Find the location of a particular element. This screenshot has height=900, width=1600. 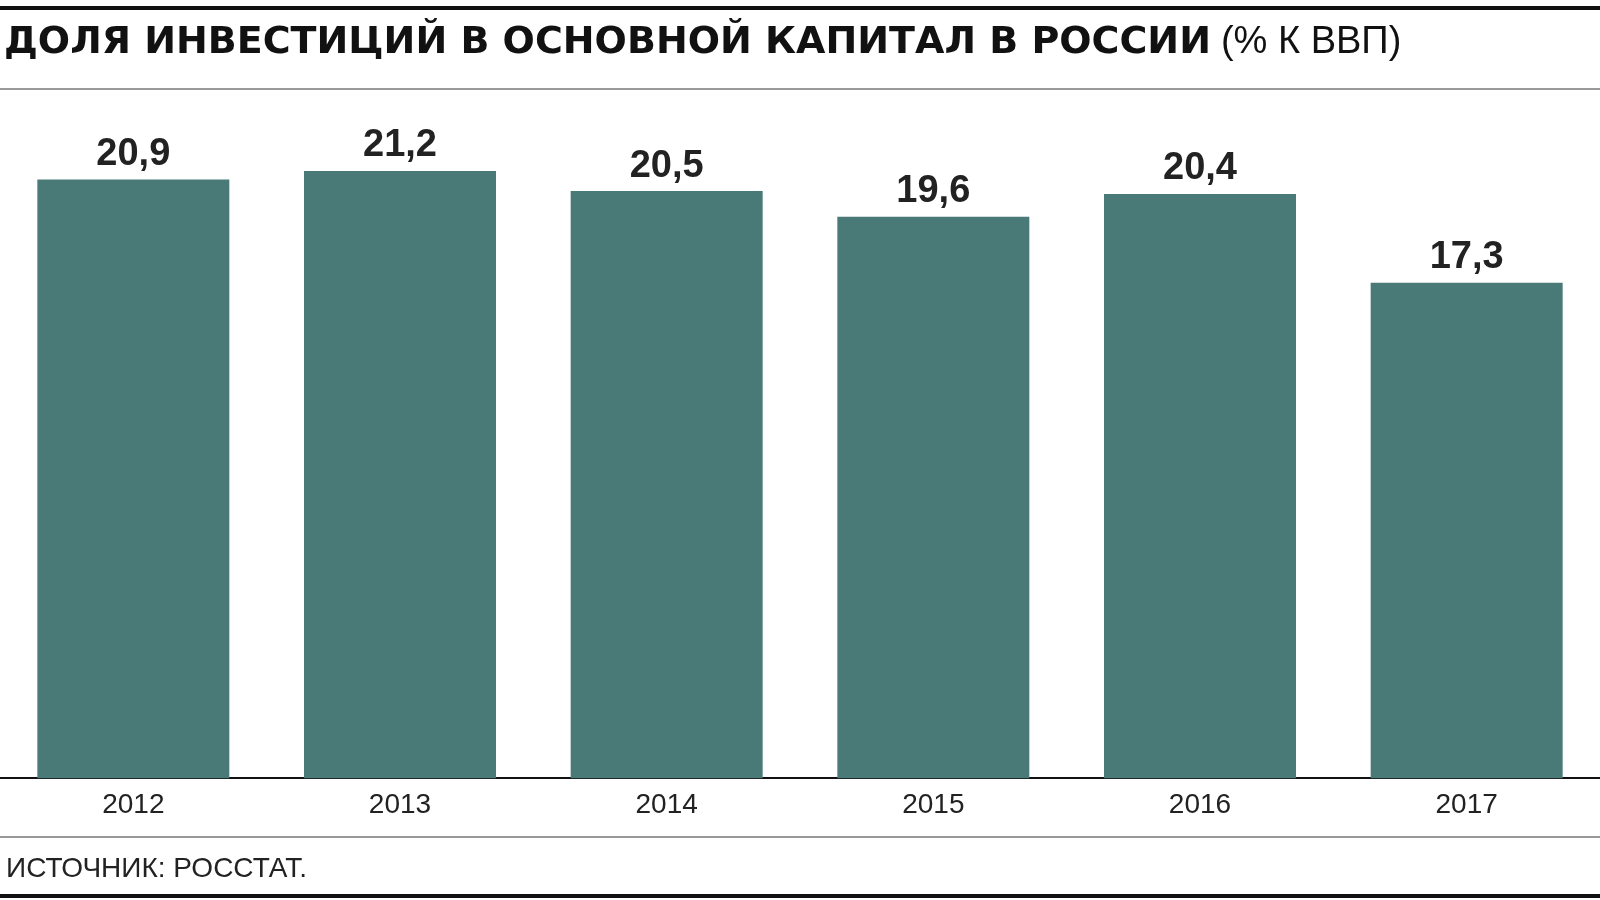

x-tick-label: 2013 is located at coordinates (400, 803).